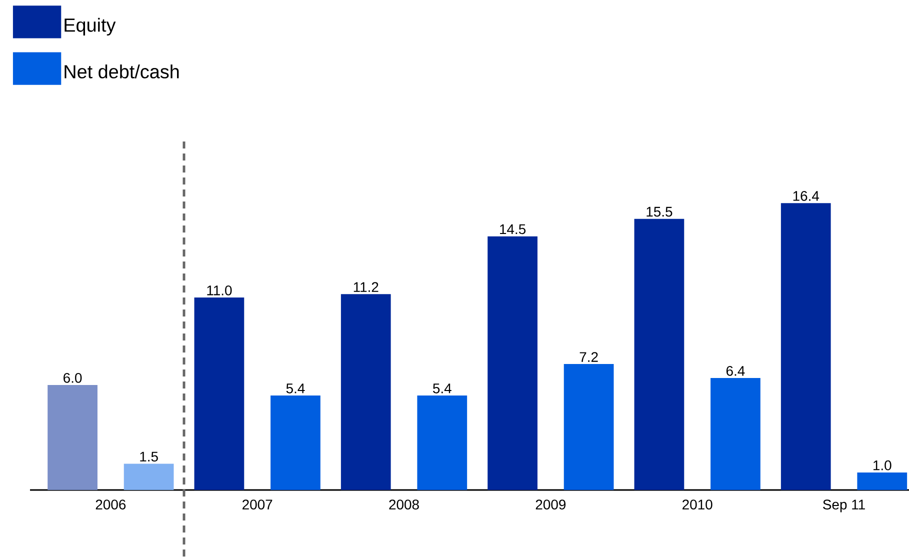 The width and height of the screenshot is (909, 557). What do you see at coordinates (883, 465) in the screenshot?
I see `data-label: 1.0` at bounding box center [883, 465].